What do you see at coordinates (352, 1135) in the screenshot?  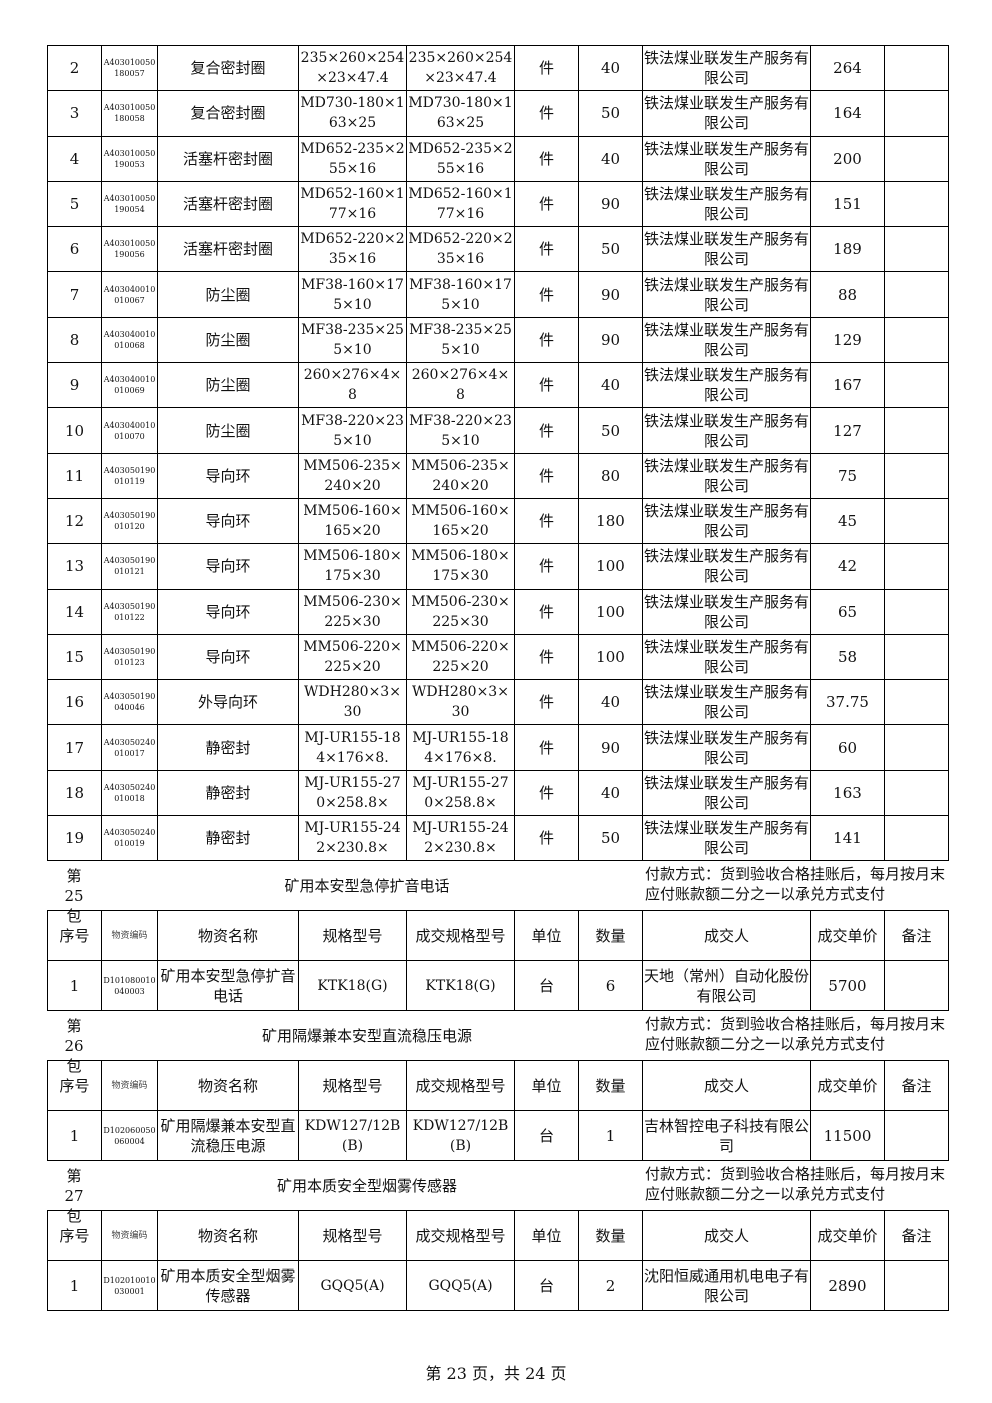 I see `cell-spec: KDW127/12B(B)` at bounding box center [352, 1135].